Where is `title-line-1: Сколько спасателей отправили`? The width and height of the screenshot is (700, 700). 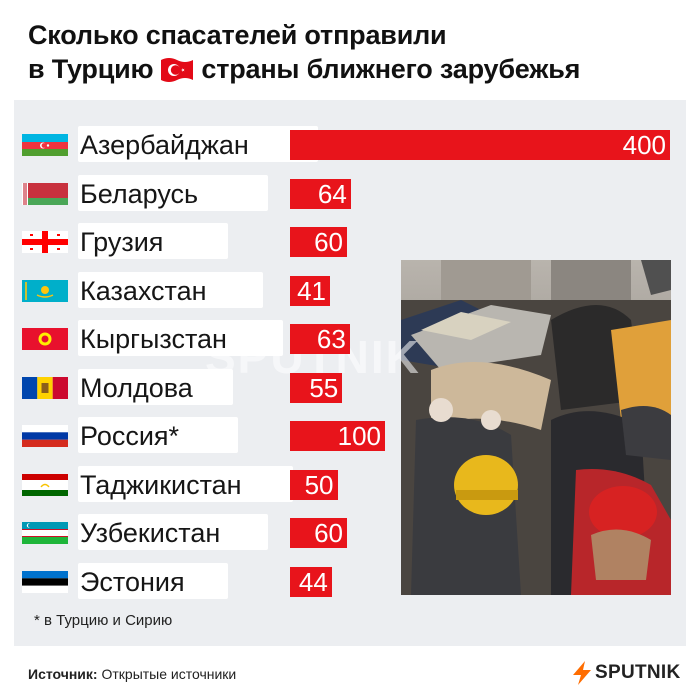 title-line-1: Сколько спасателей отправили is located at coordinates (237, 35).